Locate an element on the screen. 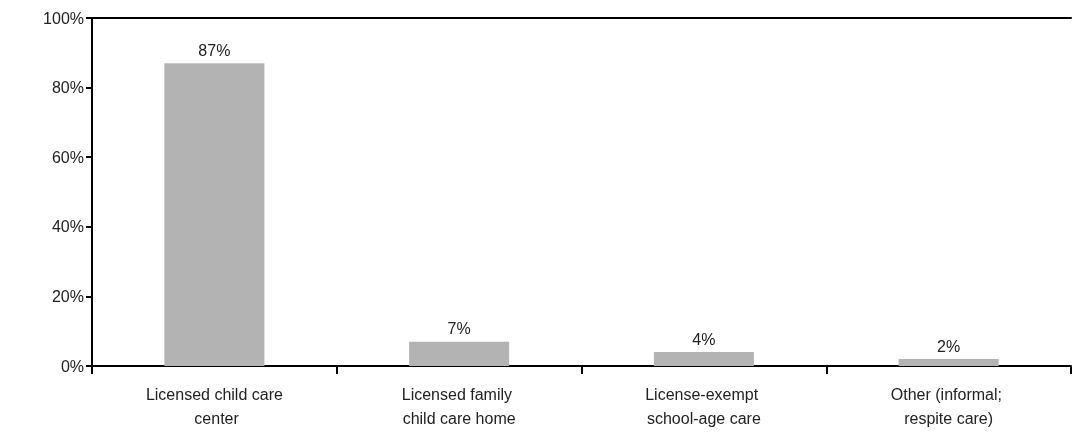  y-tick-label: 40% is located at coordinates (67, 227).